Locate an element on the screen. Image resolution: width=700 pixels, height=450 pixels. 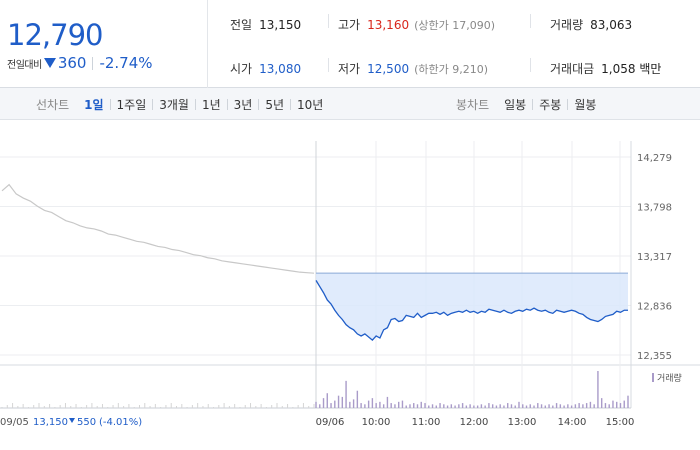
tab-1week: 1주일 is located at coordinates (131, 104).